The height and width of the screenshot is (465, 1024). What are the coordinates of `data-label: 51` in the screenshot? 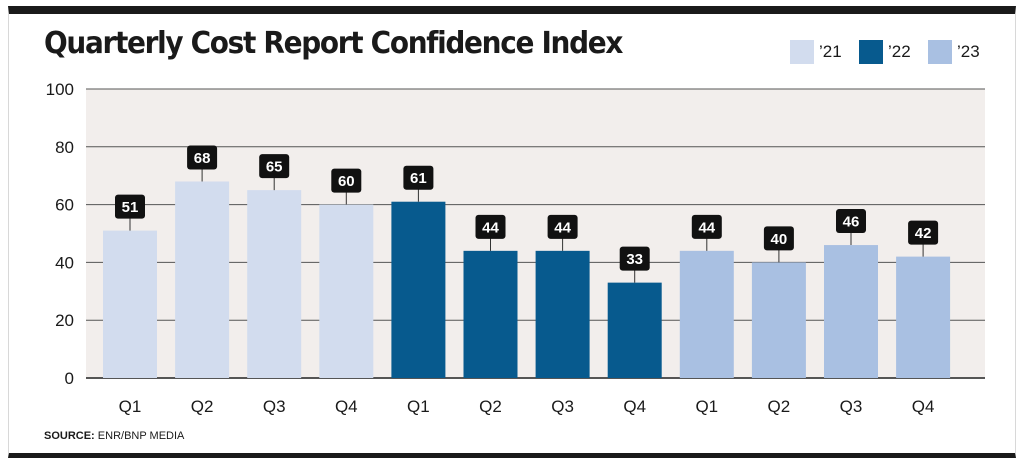 It's located at (130, 207).